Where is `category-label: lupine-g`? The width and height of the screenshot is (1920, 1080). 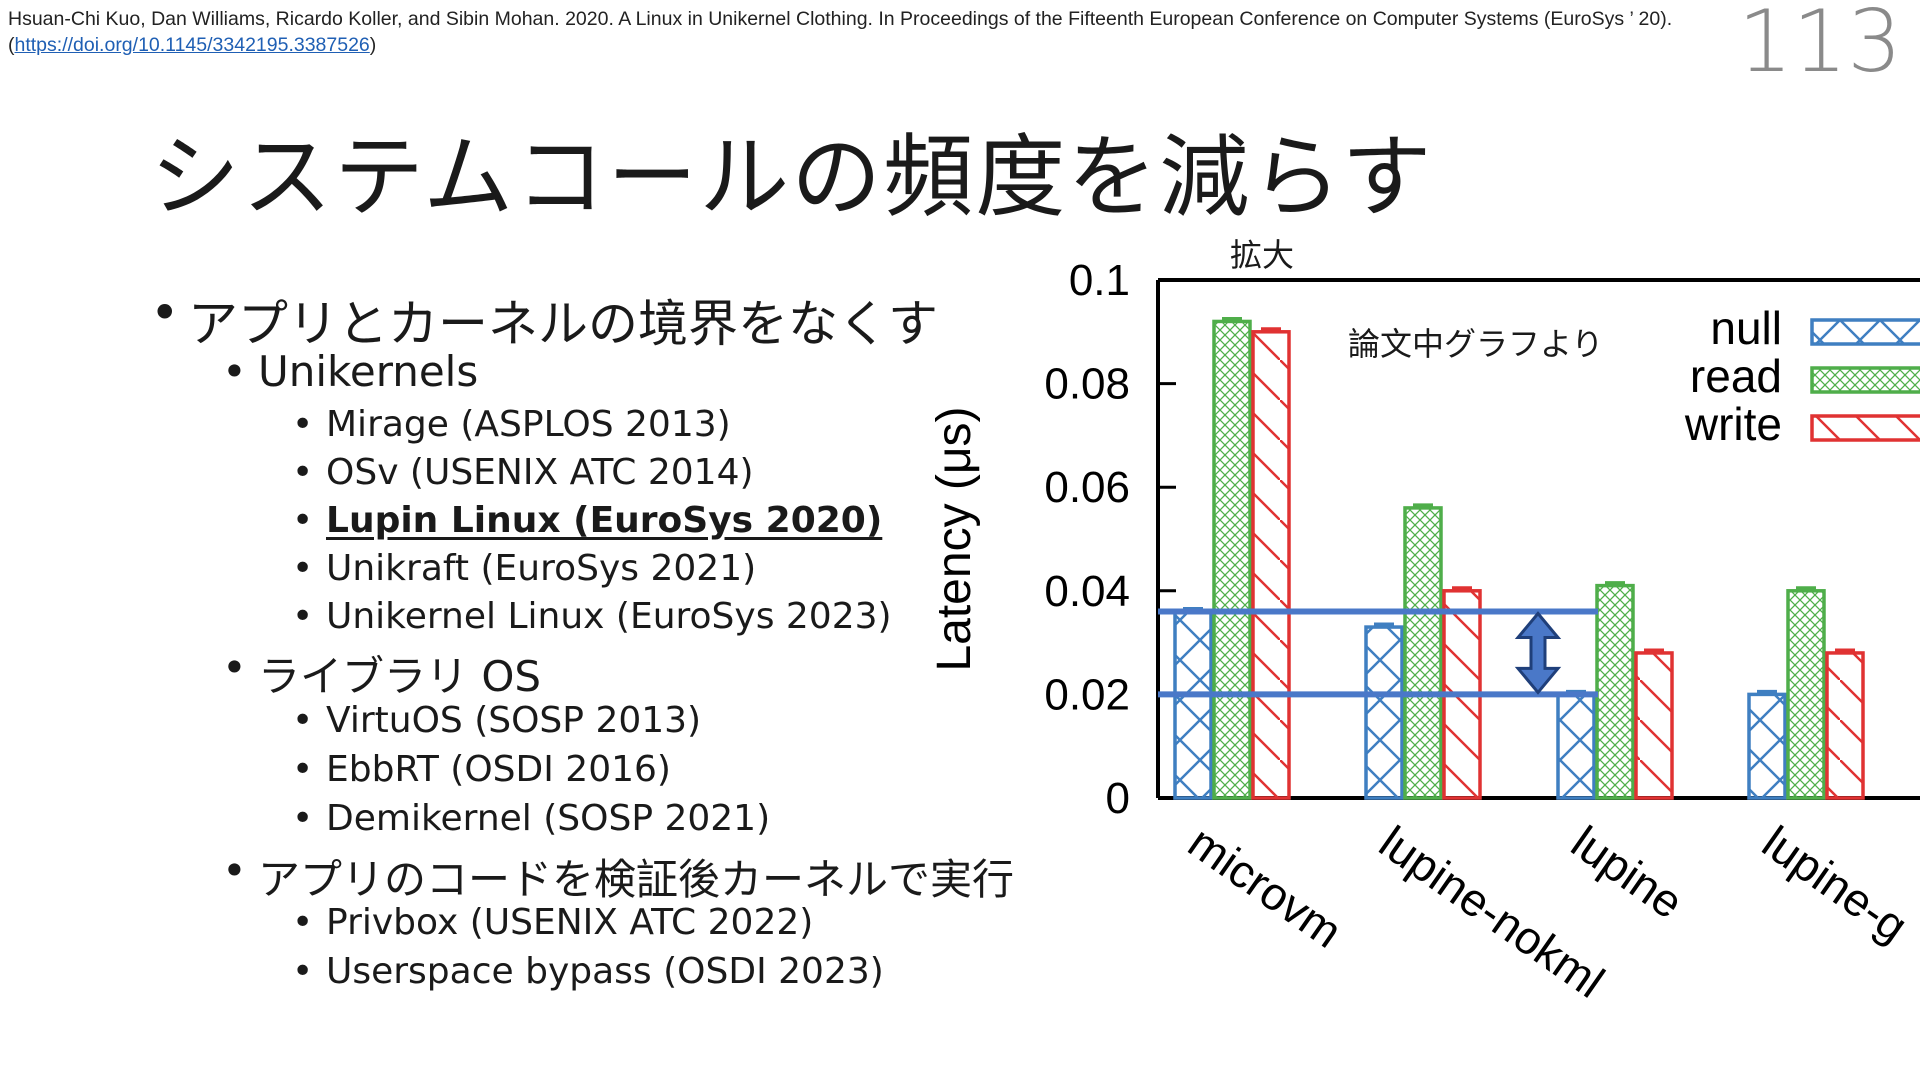 category-label: lupine-g is located at coordinates (1835, 884).